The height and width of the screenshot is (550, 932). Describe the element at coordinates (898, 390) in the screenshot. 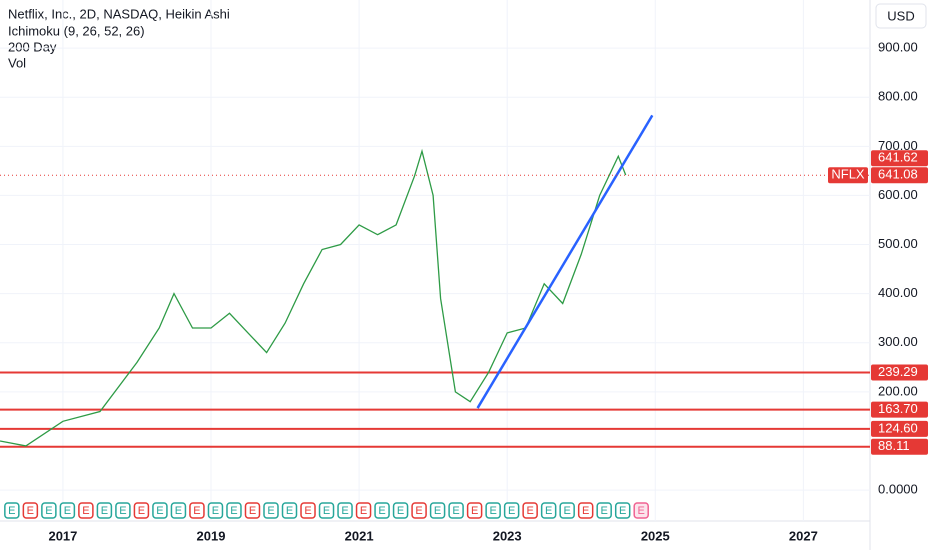

I see `y-tick-label: 200.00` at that location.